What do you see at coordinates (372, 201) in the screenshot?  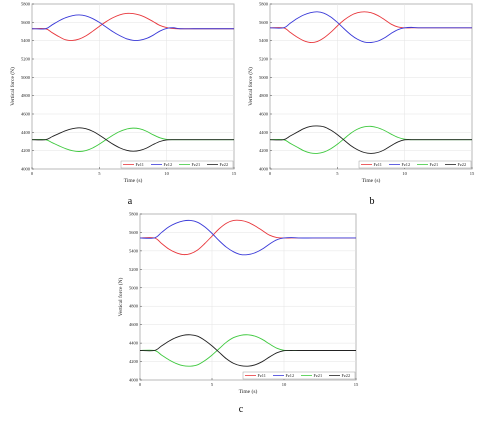 I see `panel-label-b: b` at bounding box center [372, 201].